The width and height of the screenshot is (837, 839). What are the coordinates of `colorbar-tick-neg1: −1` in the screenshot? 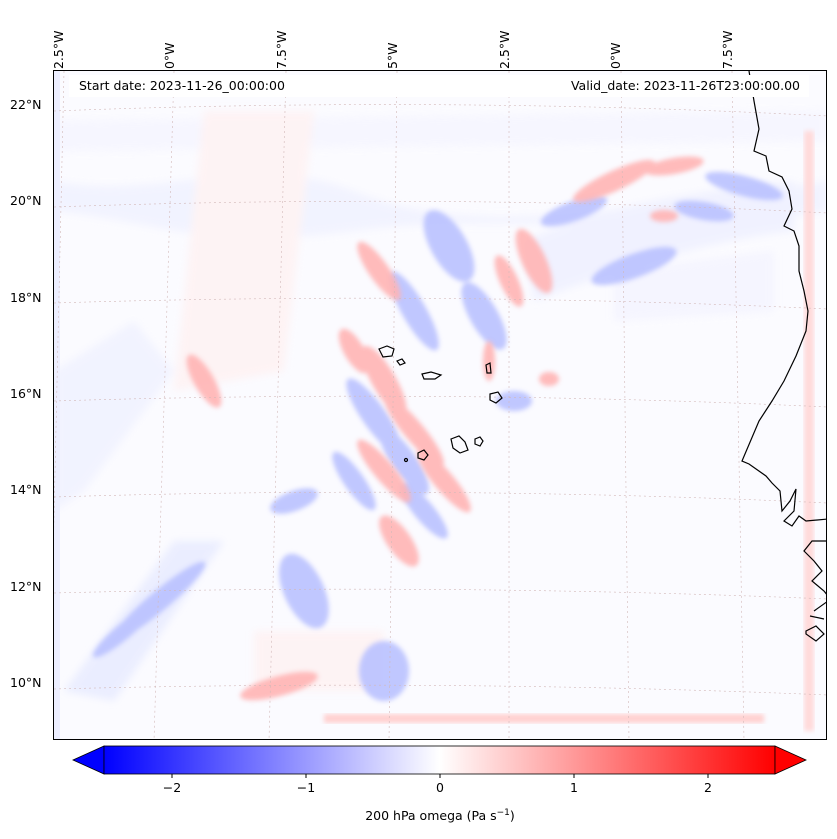 It's located at (306, 787).